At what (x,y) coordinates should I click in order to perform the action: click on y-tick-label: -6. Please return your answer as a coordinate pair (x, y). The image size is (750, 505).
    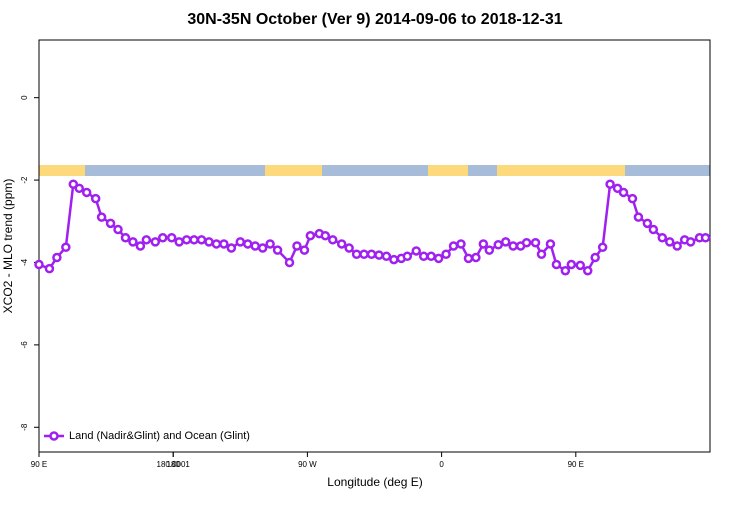
    Looking at the image, I should click on (24, 345).